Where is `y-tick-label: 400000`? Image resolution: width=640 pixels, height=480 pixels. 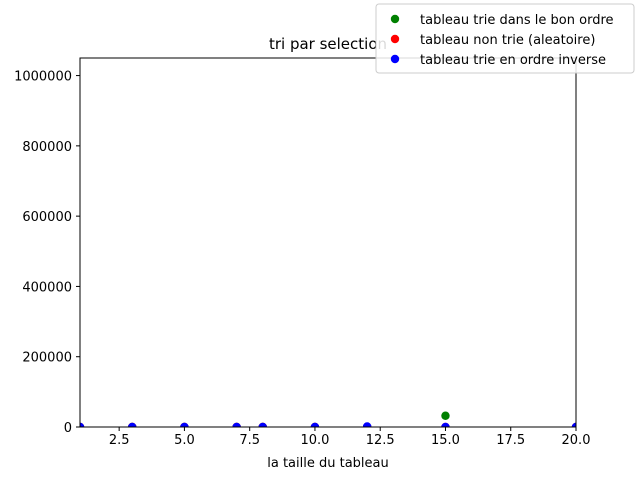
y-tick-label: 400000 is located at coordinates (47, 287).